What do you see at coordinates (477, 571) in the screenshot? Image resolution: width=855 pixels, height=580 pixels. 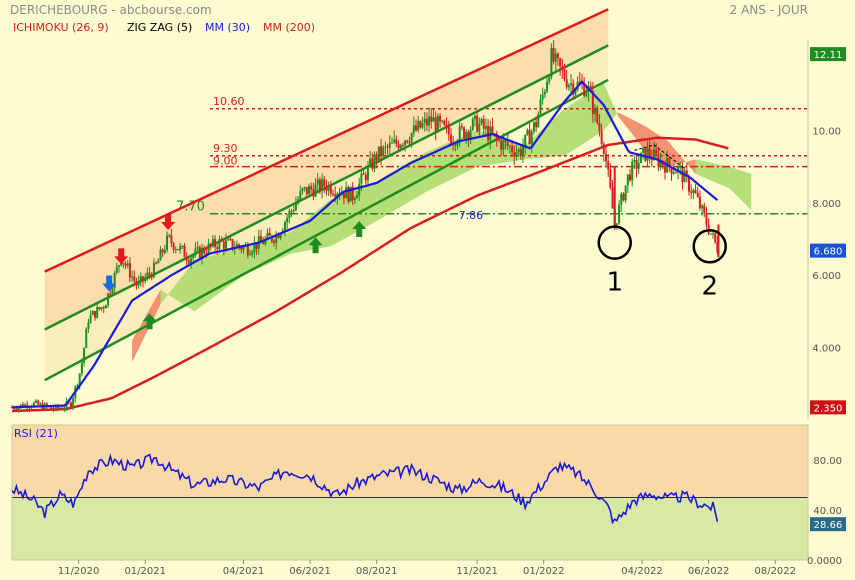 I see `date-tick-label: 11/2021` at bounding box center [477, 571].